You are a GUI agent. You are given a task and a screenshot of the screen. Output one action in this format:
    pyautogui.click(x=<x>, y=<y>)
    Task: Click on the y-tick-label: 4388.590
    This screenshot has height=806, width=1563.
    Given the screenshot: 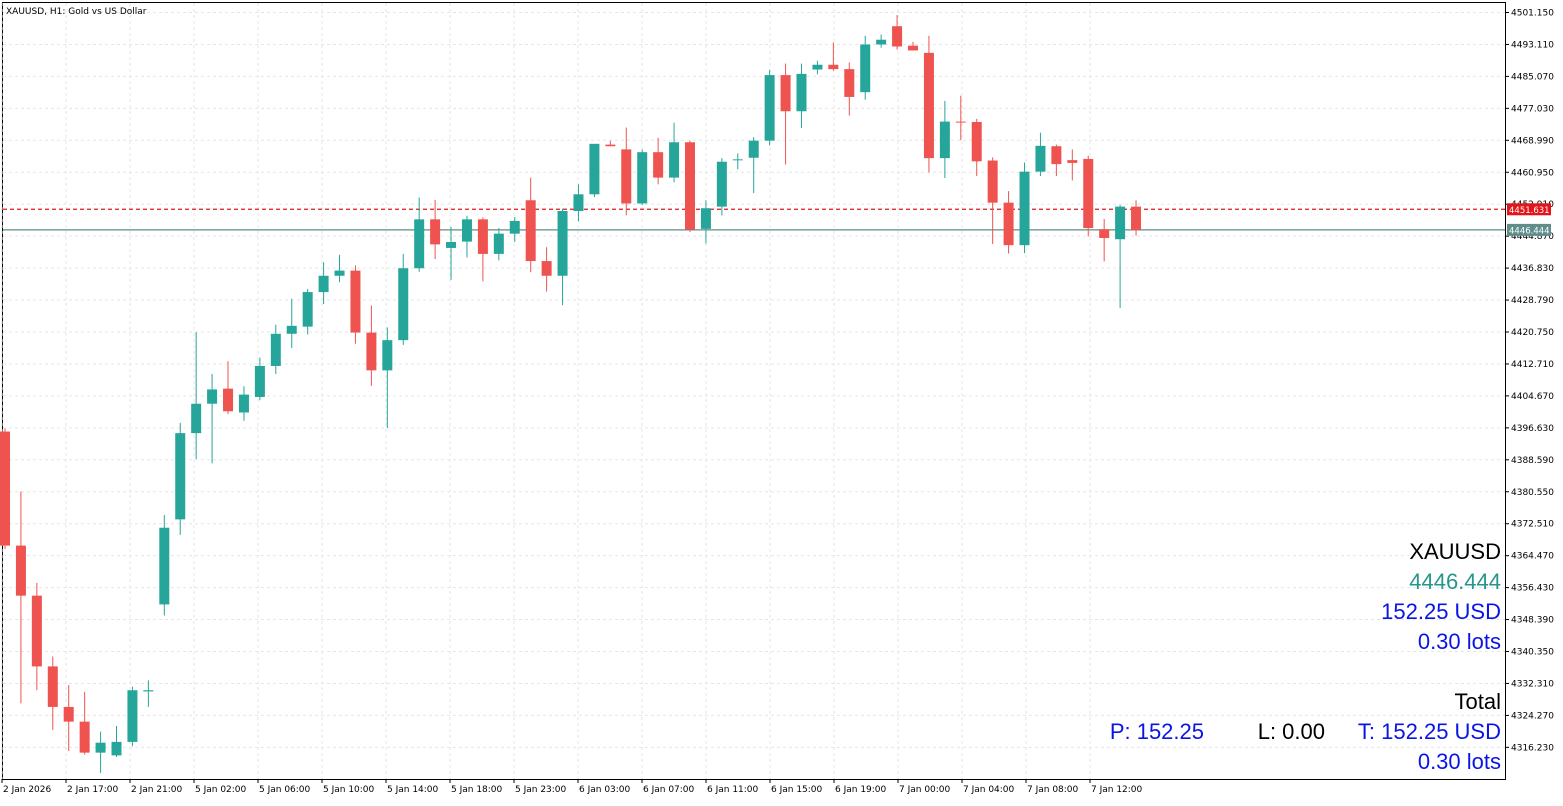 What is the action you would take?
    pyautogui.click(x=1532, y=461)
    